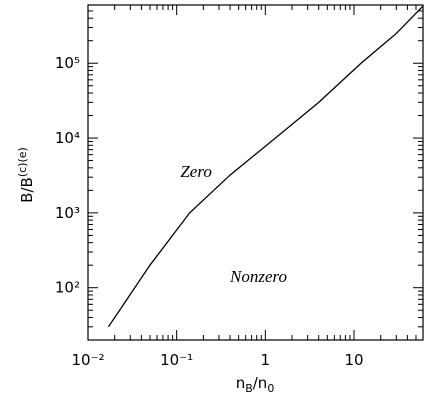  Describe the element at coordinates (260, 383) in the screenshot. I see `x-label-part: /n` at that location.